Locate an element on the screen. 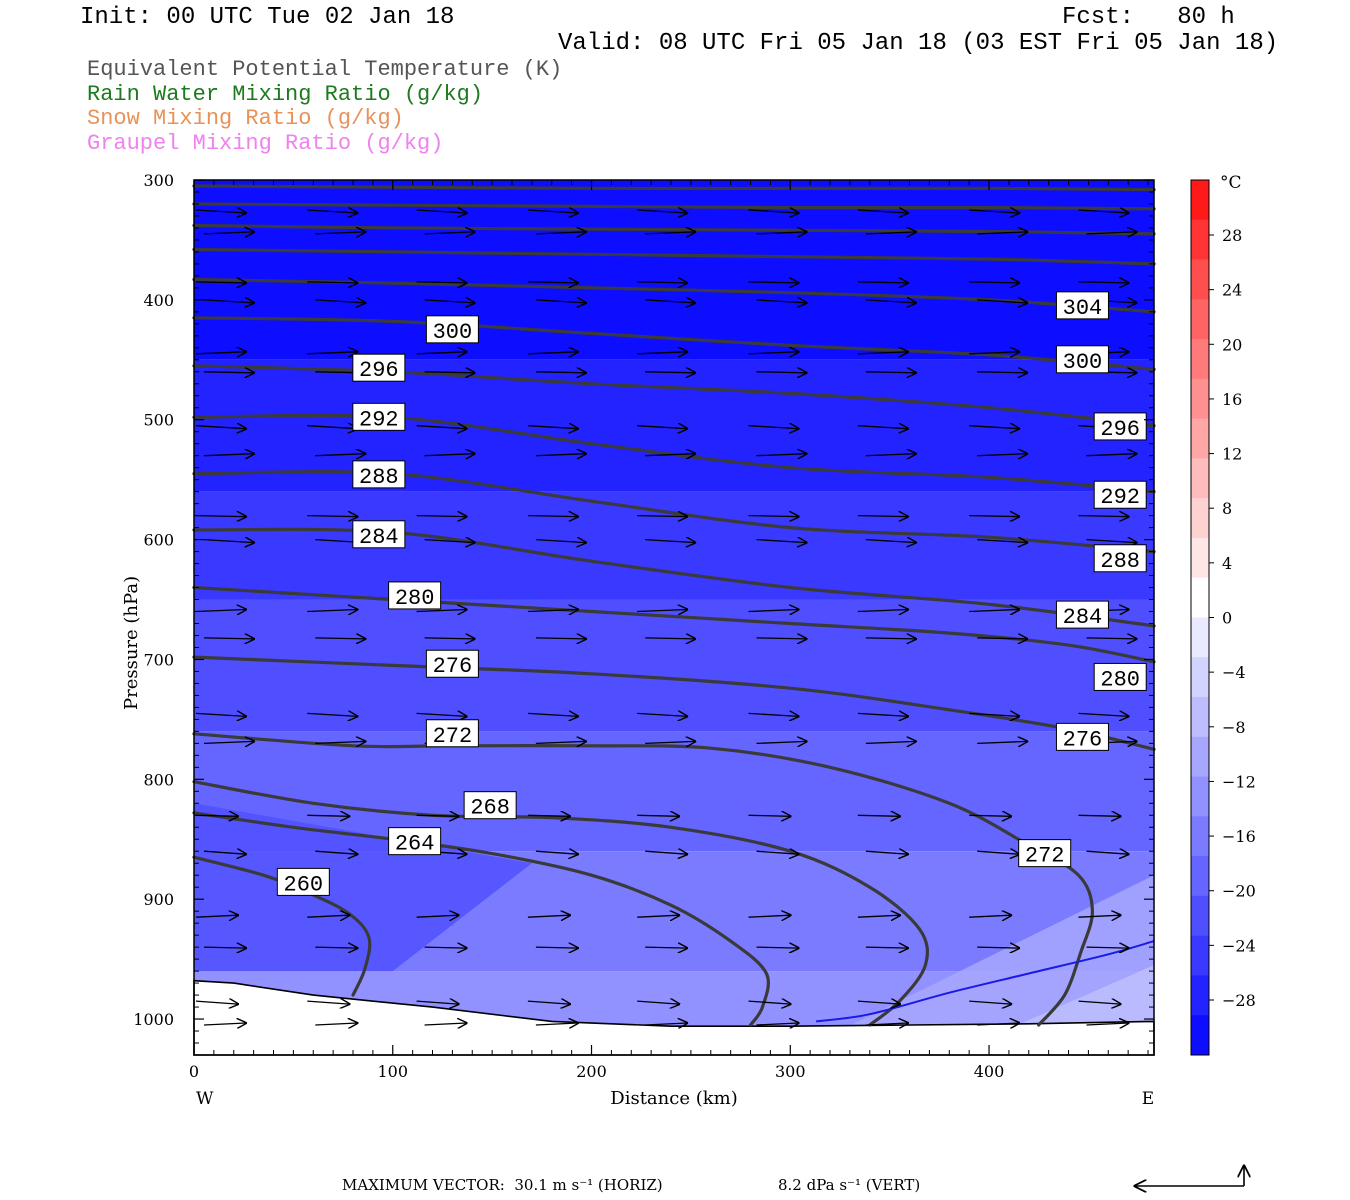  y-axis-label: Pressure (hPa) is located at coordinates (131, 643).